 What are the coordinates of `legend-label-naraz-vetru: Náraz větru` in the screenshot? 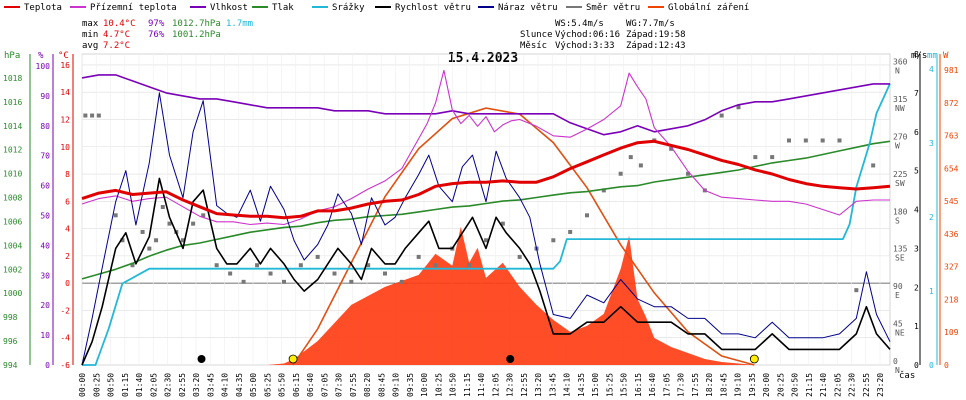 It's located at (528, 8).